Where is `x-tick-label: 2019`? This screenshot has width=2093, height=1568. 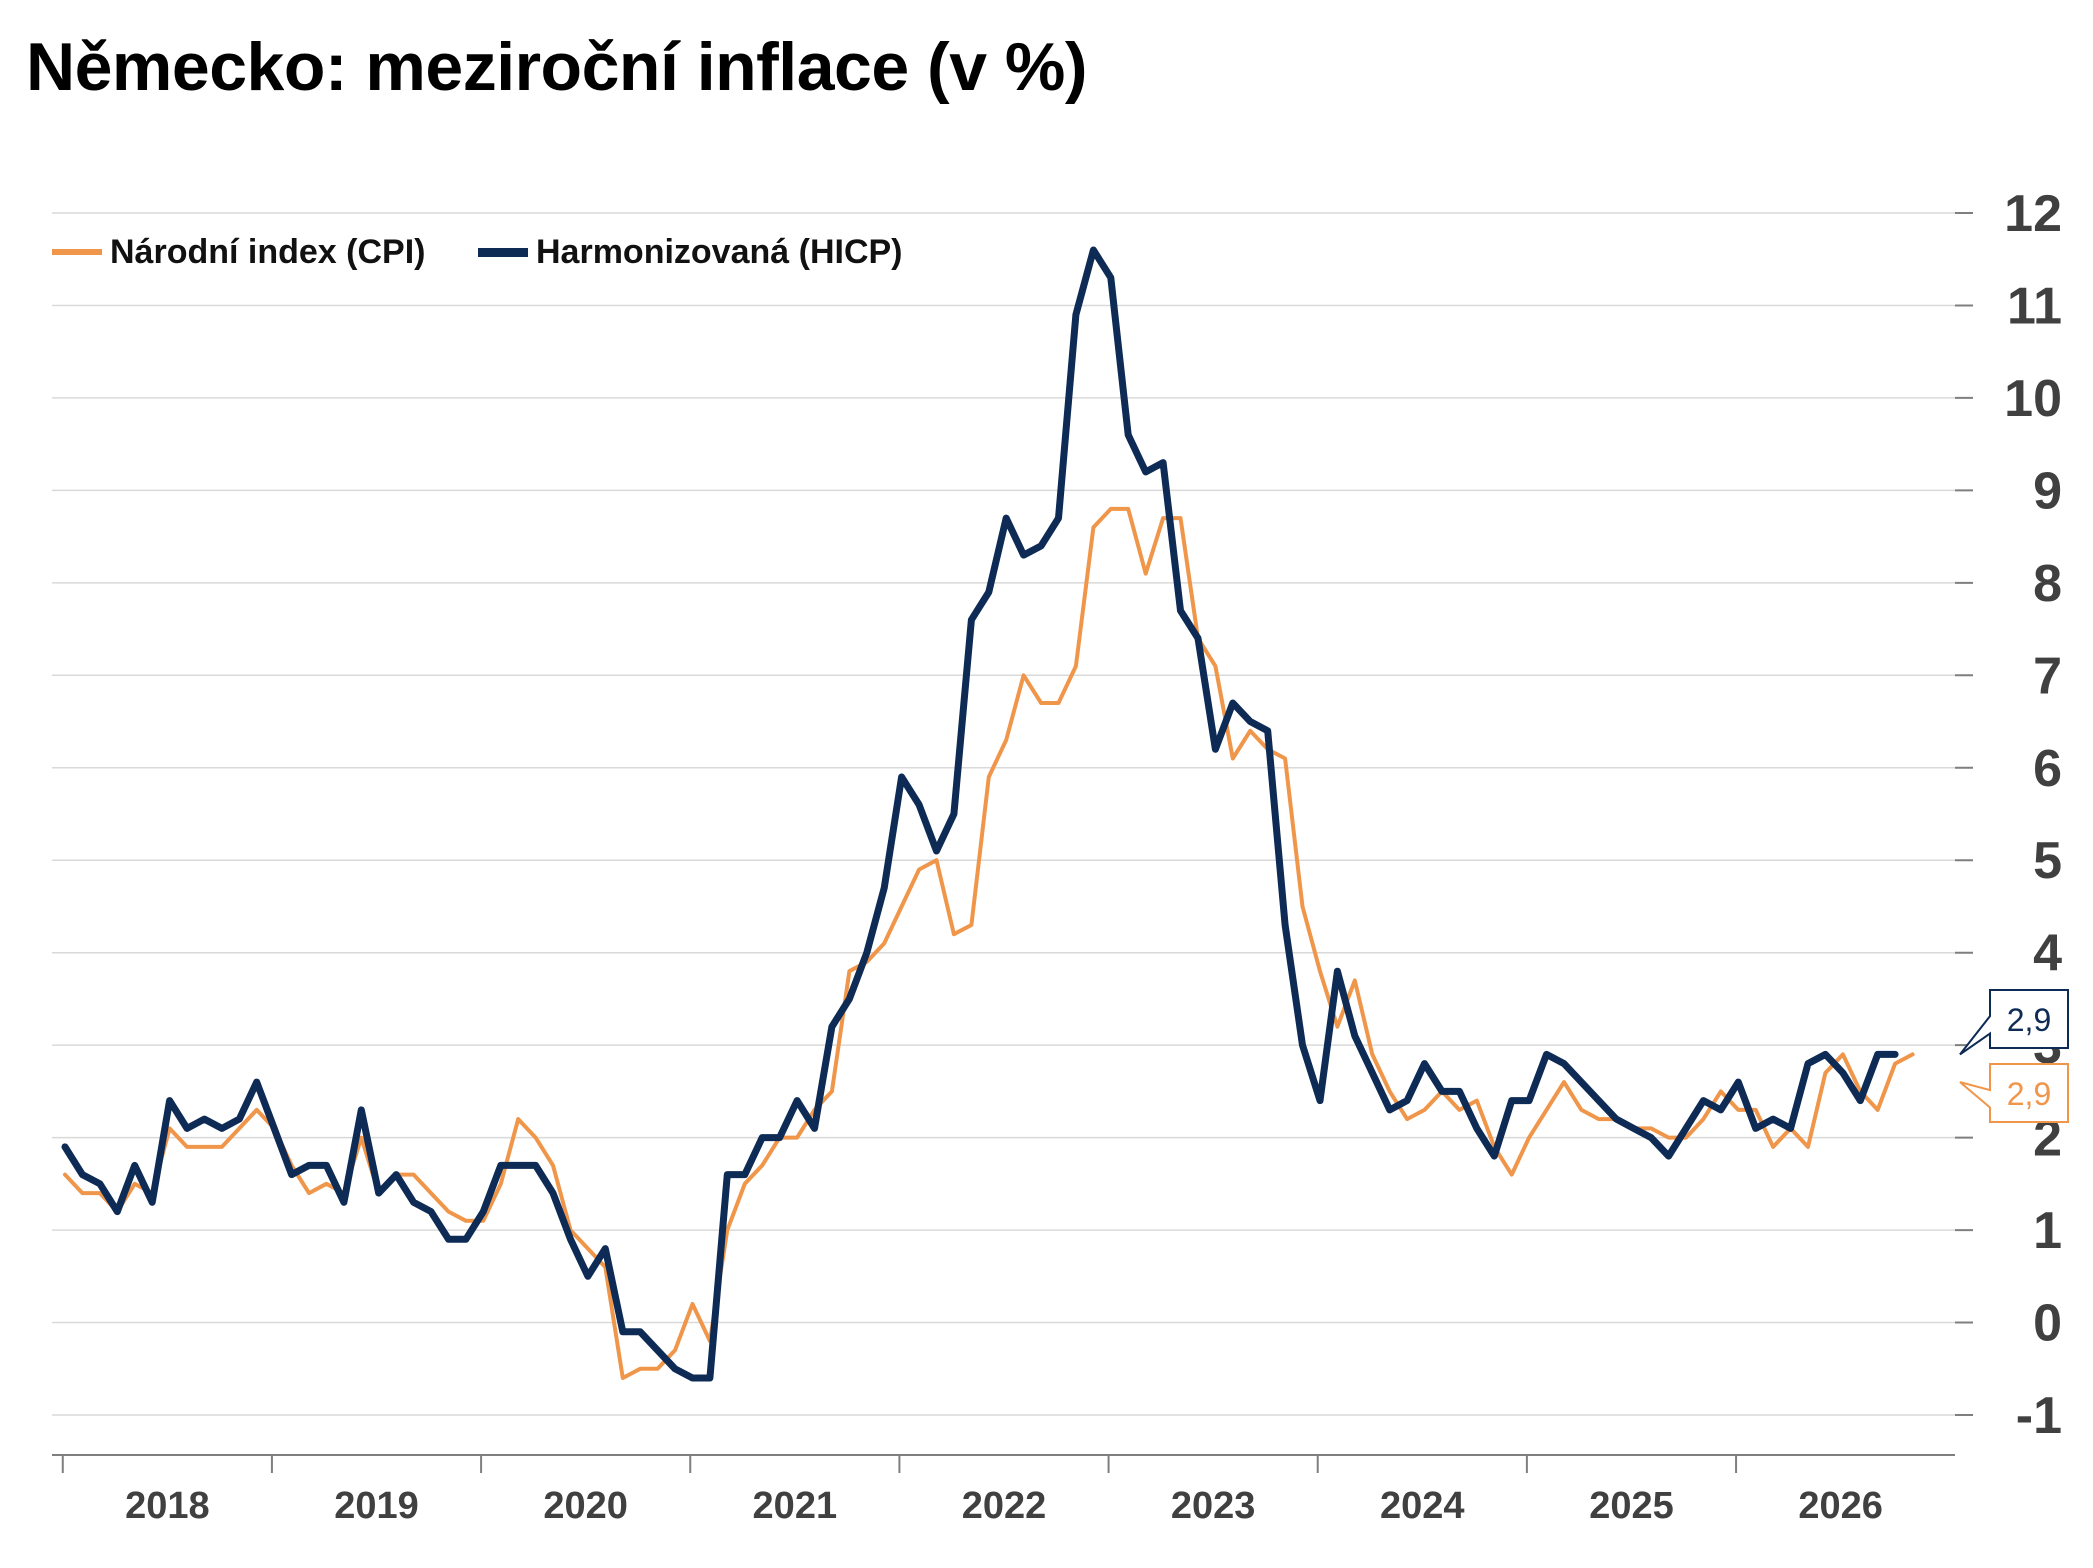
x-tick-label: 2019 is located at coordinates (376, 1506).